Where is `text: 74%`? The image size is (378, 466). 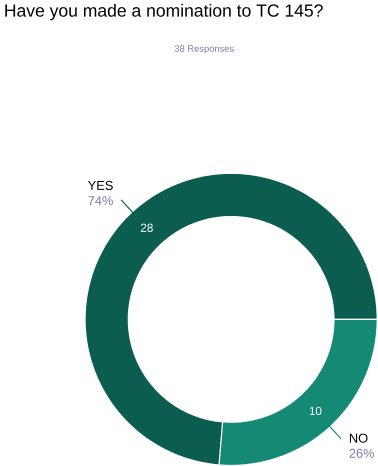
text: 74% is located at coordinates (101, 201).